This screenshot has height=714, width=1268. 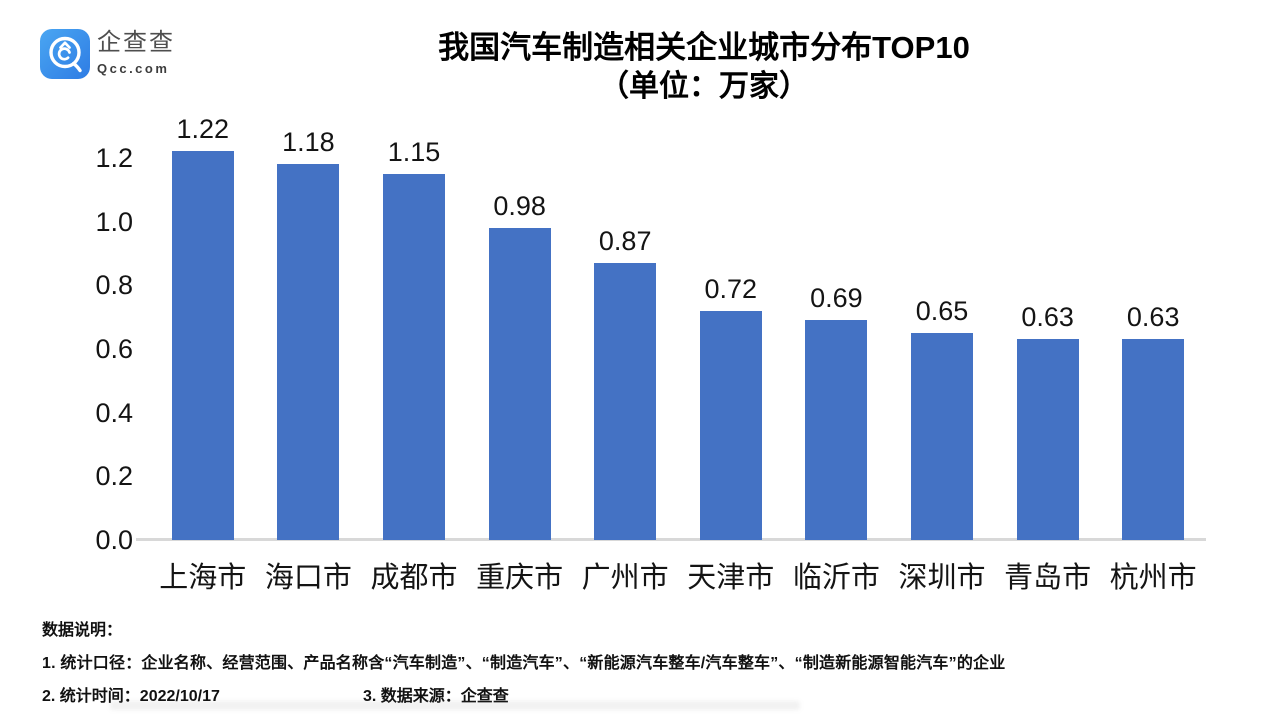 What do you see at coordinates (114, 412) in the screenshot?
I see `y-tick-label-0.4: 0.4` at bounding box center [114, 412].